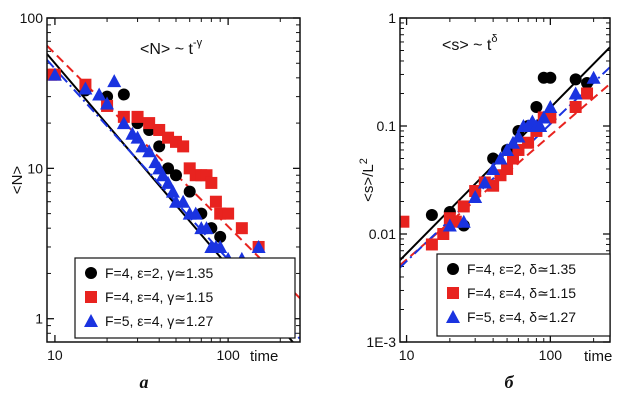 This screenshot has width=618, height=400. Describe the element at coordinates (368, 183) in the screenshot. I see `y-axis-label-text: <s>/L` at that location.